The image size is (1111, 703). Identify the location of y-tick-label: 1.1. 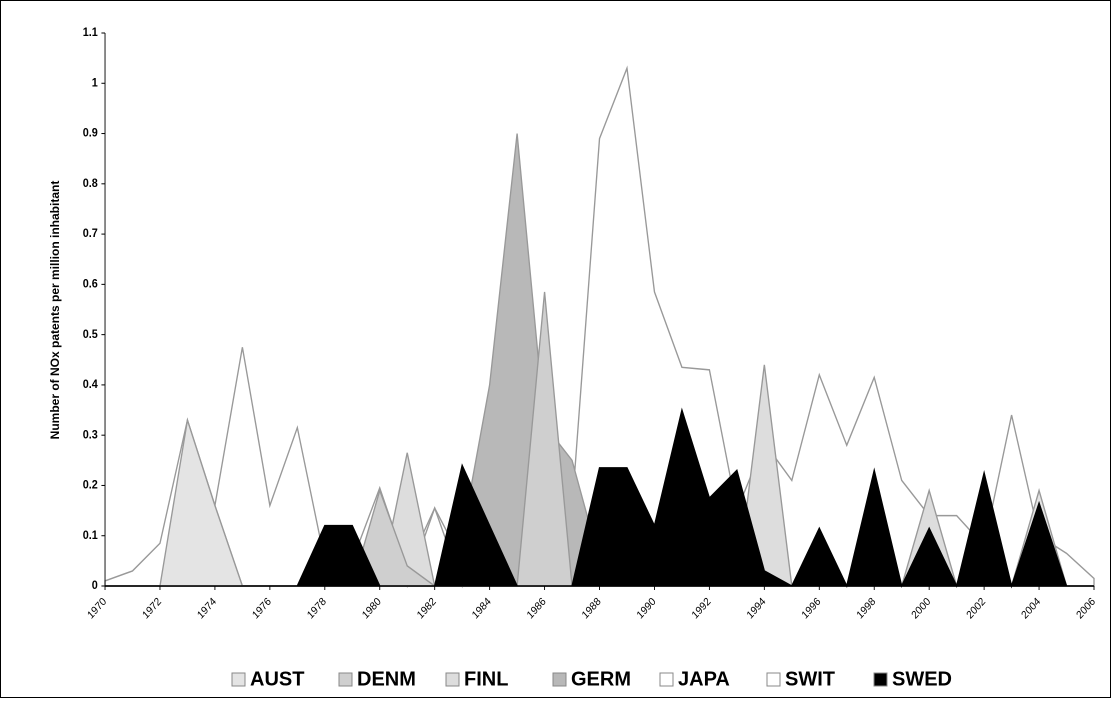
(91, 33).